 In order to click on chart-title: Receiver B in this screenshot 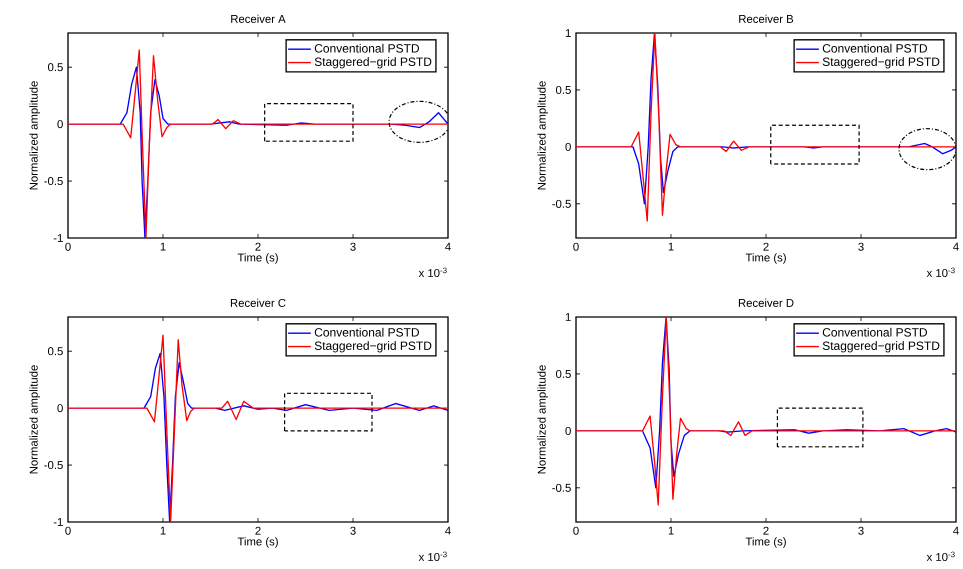, I will do `click(766, 18)`.